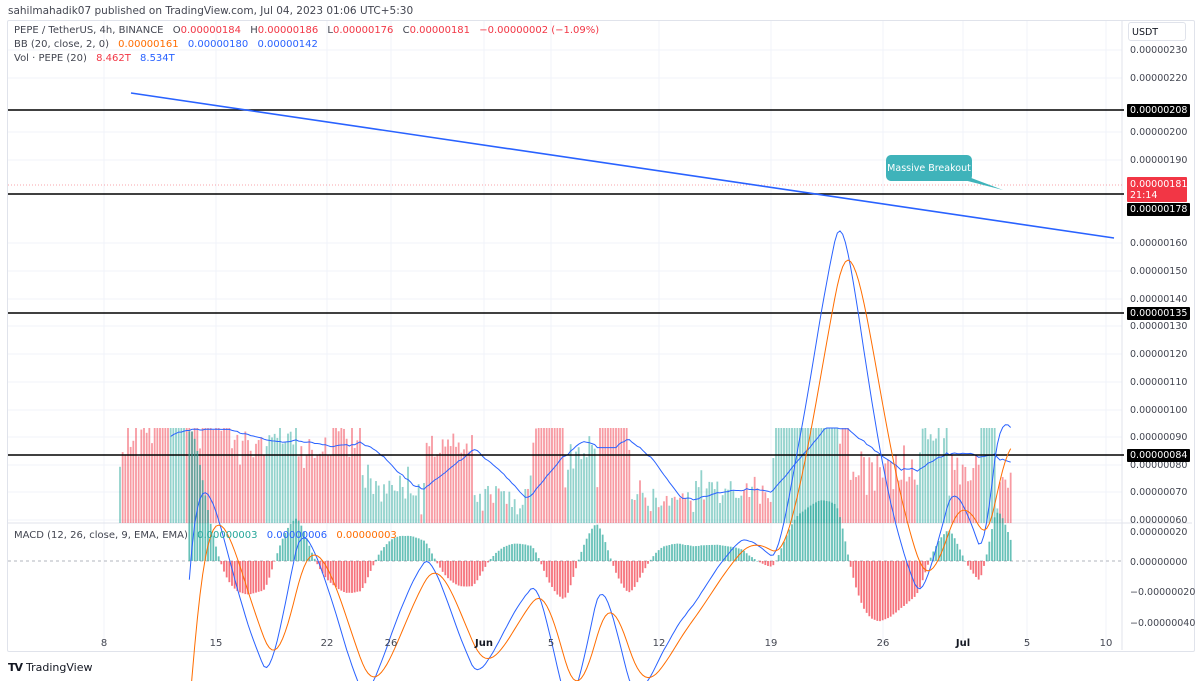 The height and width of the screenshot is (681, 1200). I want to click on price-label: 0.00000190, so click(1159, 160).